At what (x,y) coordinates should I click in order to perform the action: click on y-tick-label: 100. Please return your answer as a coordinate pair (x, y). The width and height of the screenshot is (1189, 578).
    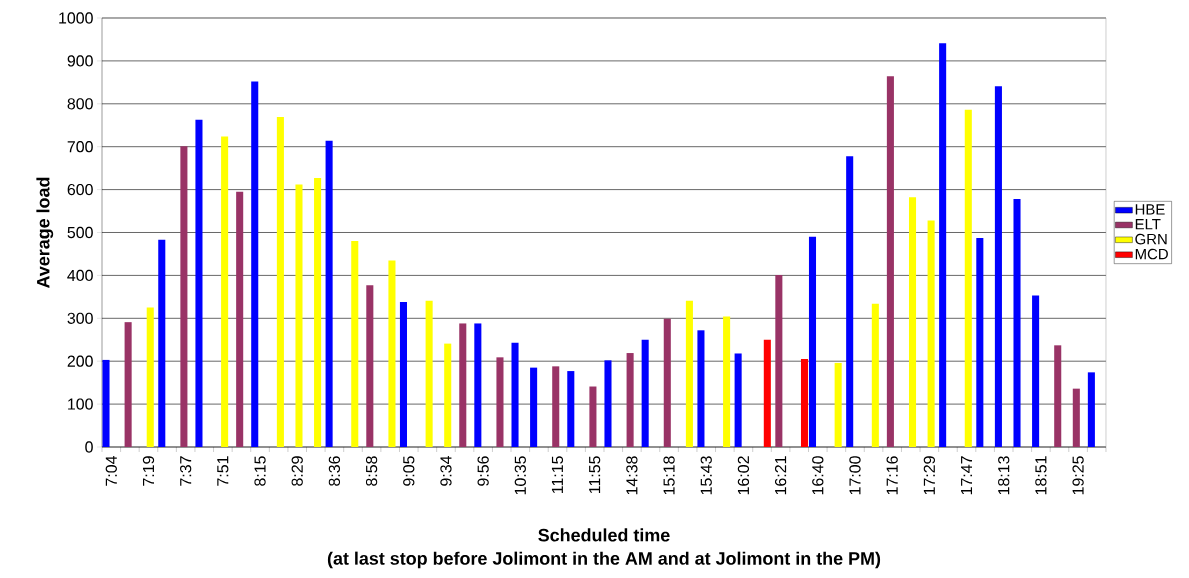
    Looking at the image, I should click on (80, 404).